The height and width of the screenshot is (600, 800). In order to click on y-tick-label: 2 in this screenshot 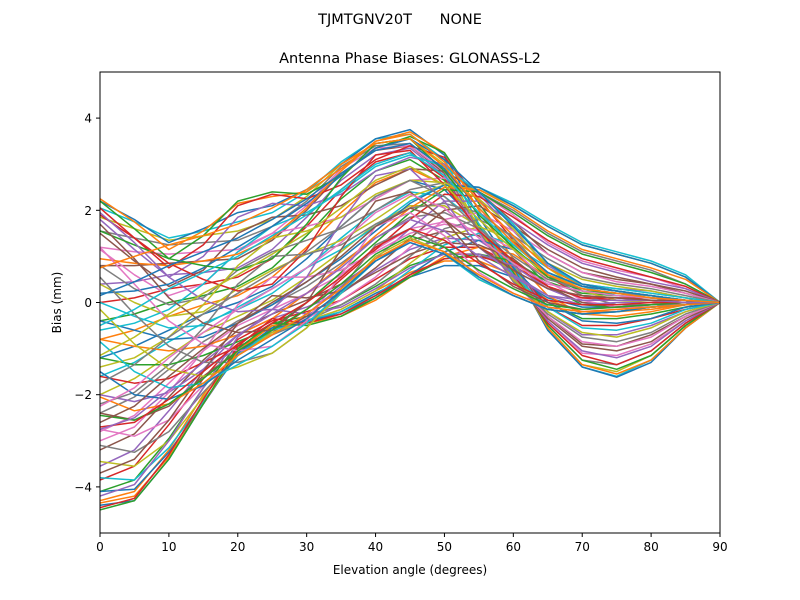, I will do `click(88, 211)`.